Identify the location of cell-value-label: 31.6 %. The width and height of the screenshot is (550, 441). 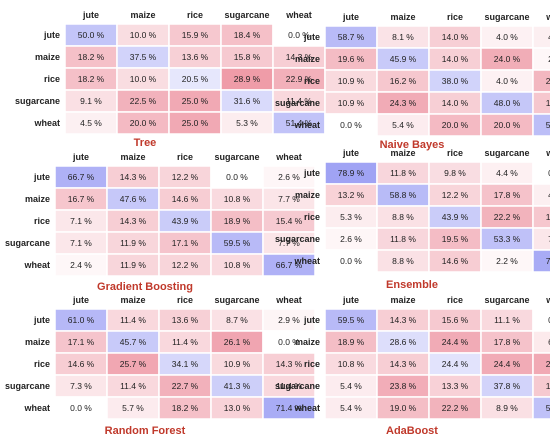
(247, 101).